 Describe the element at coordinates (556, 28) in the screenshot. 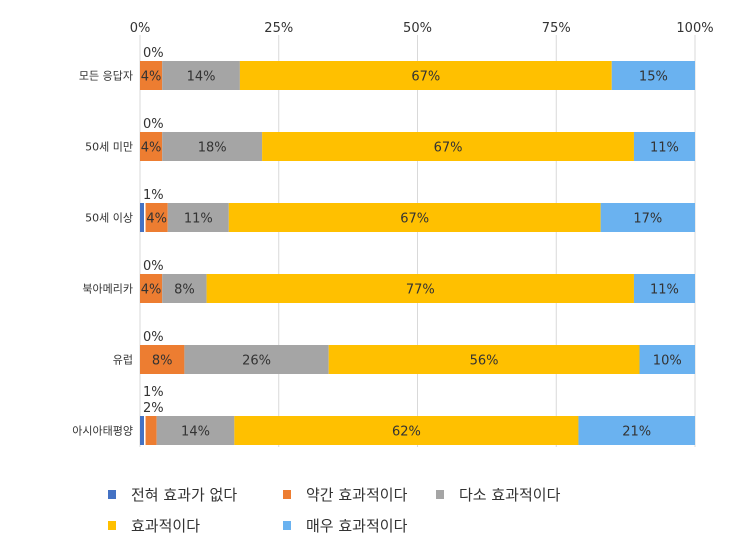

I see `x-tick-label: 75%` at that location.